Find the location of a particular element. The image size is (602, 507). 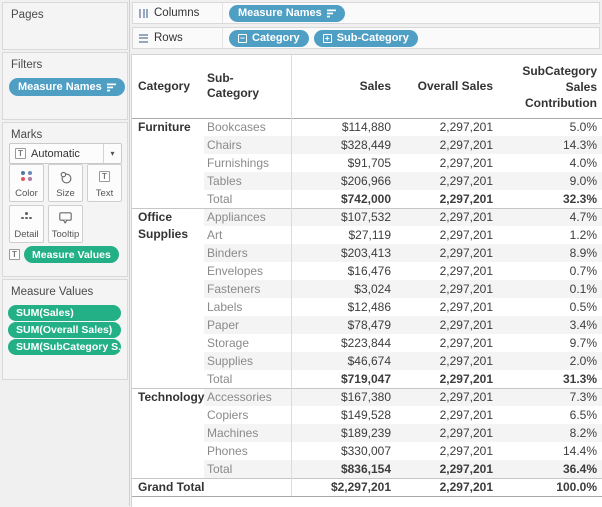

cell-sub-category: Phones is located at coordinates (227, 451).